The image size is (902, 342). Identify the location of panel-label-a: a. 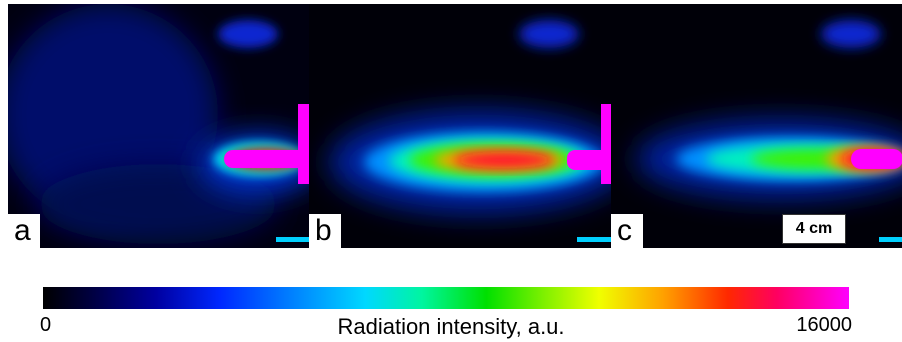
(24, 231).